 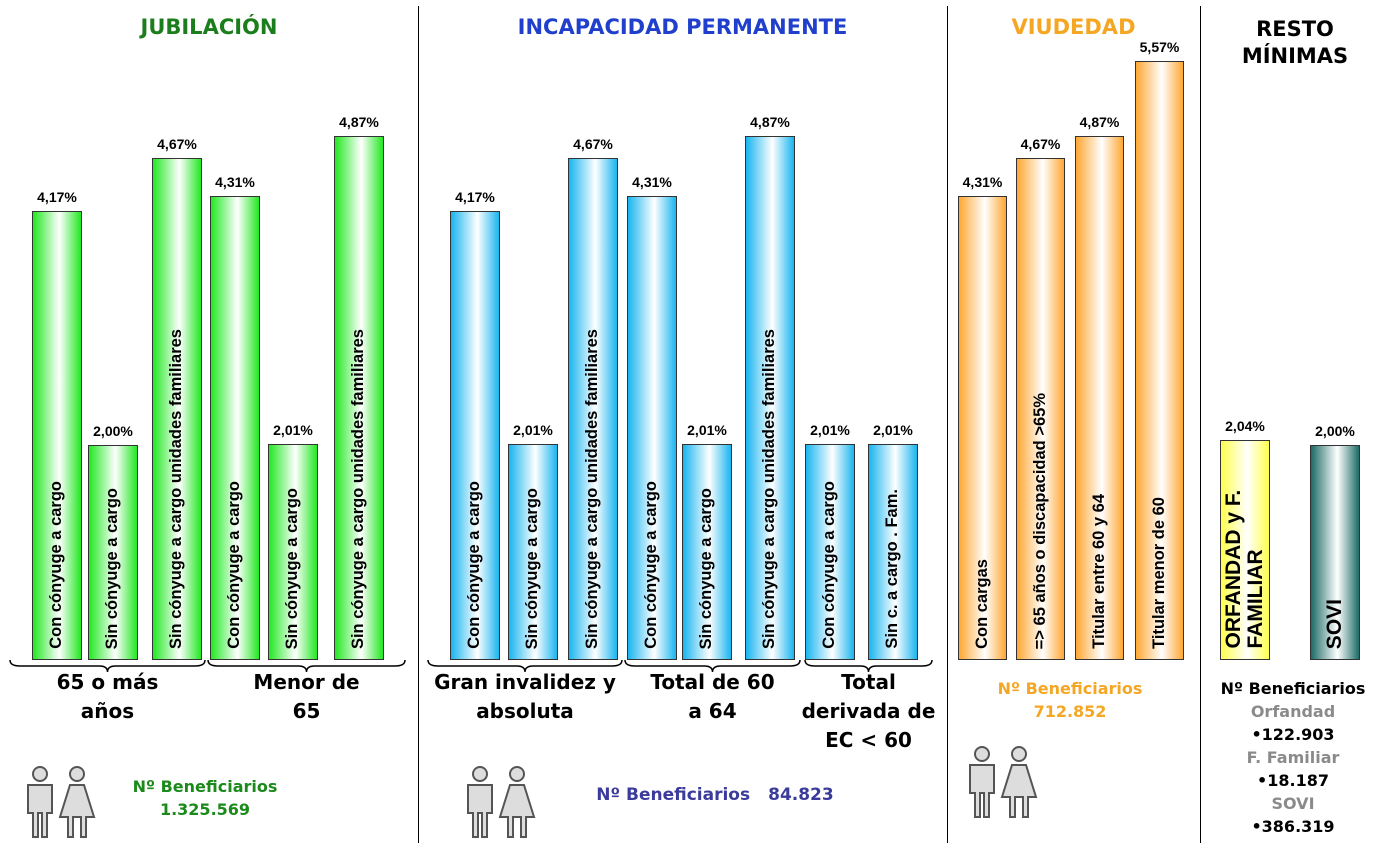 I want to click on bar: Sin c. a cargo . Fam., so click(x=893, y=551).